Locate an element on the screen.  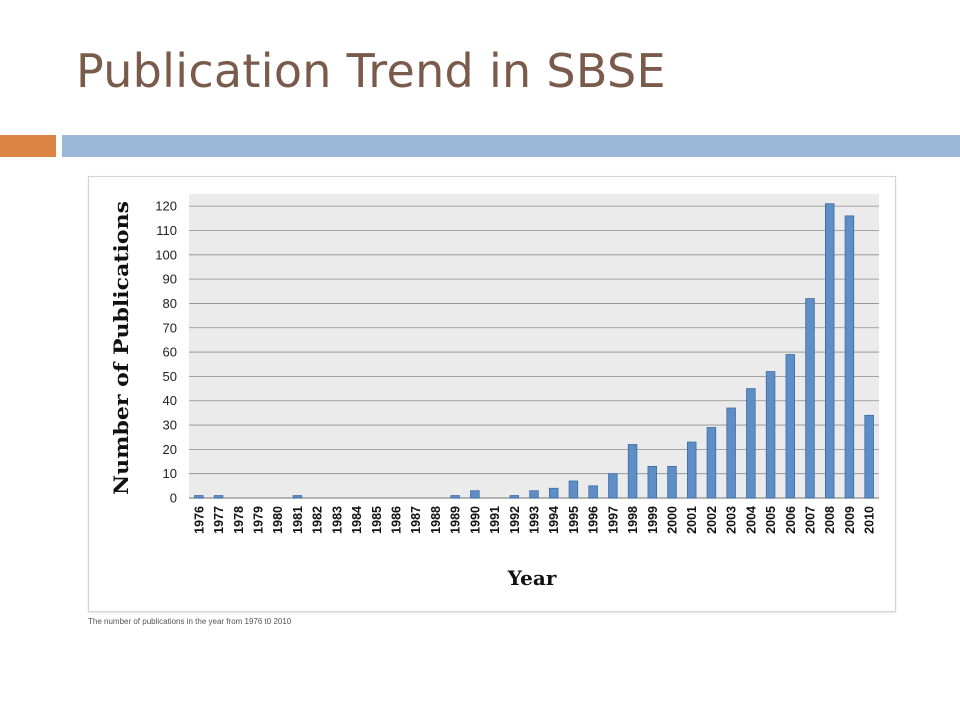
bar-2000 is located at coordinates (672, 482).